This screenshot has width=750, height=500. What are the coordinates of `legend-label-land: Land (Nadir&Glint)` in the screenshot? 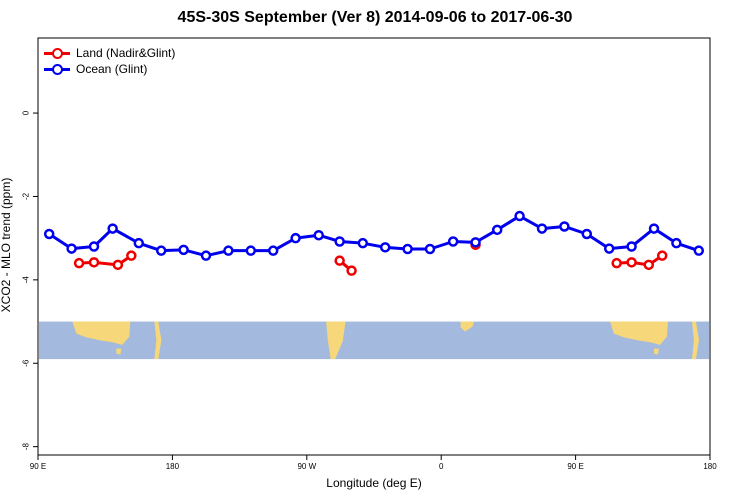 It's located at (126, 53).